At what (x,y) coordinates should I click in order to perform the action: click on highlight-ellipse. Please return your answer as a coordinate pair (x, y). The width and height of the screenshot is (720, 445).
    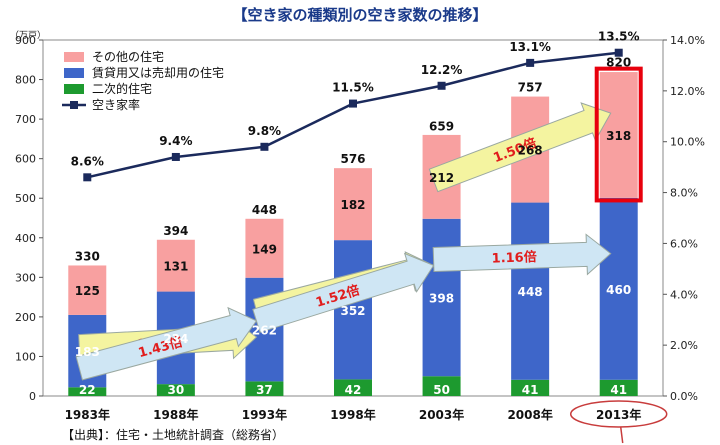
    Looking at the image, I should click on (618, 414).